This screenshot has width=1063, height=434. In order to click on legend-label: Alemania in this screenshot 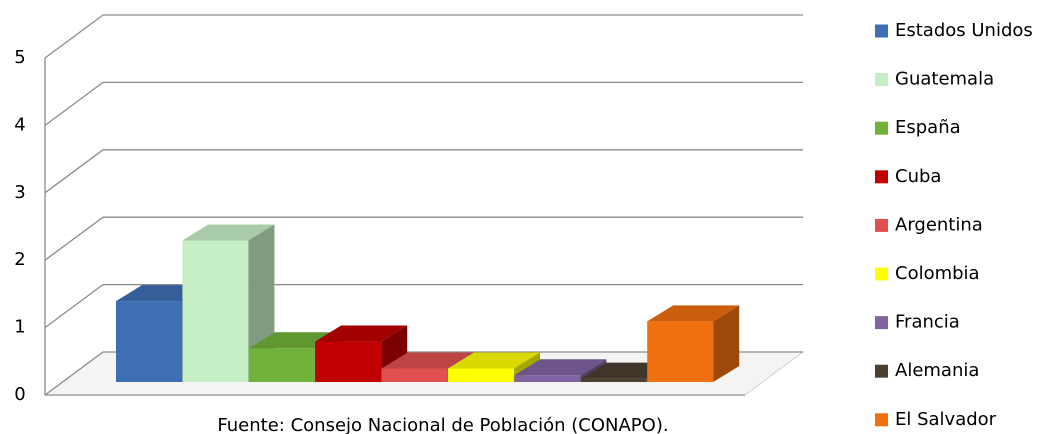, I will do `click(937, 370)`.